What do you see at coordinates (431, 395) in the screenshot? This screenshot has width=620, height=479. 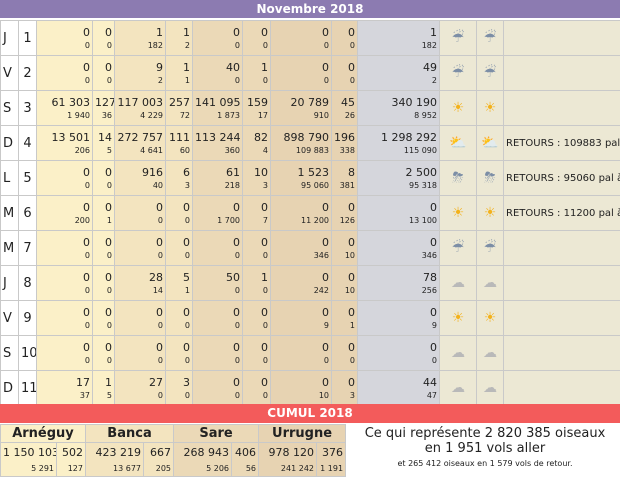 I see `total-sub: 47` at bounding box center [431, 395].